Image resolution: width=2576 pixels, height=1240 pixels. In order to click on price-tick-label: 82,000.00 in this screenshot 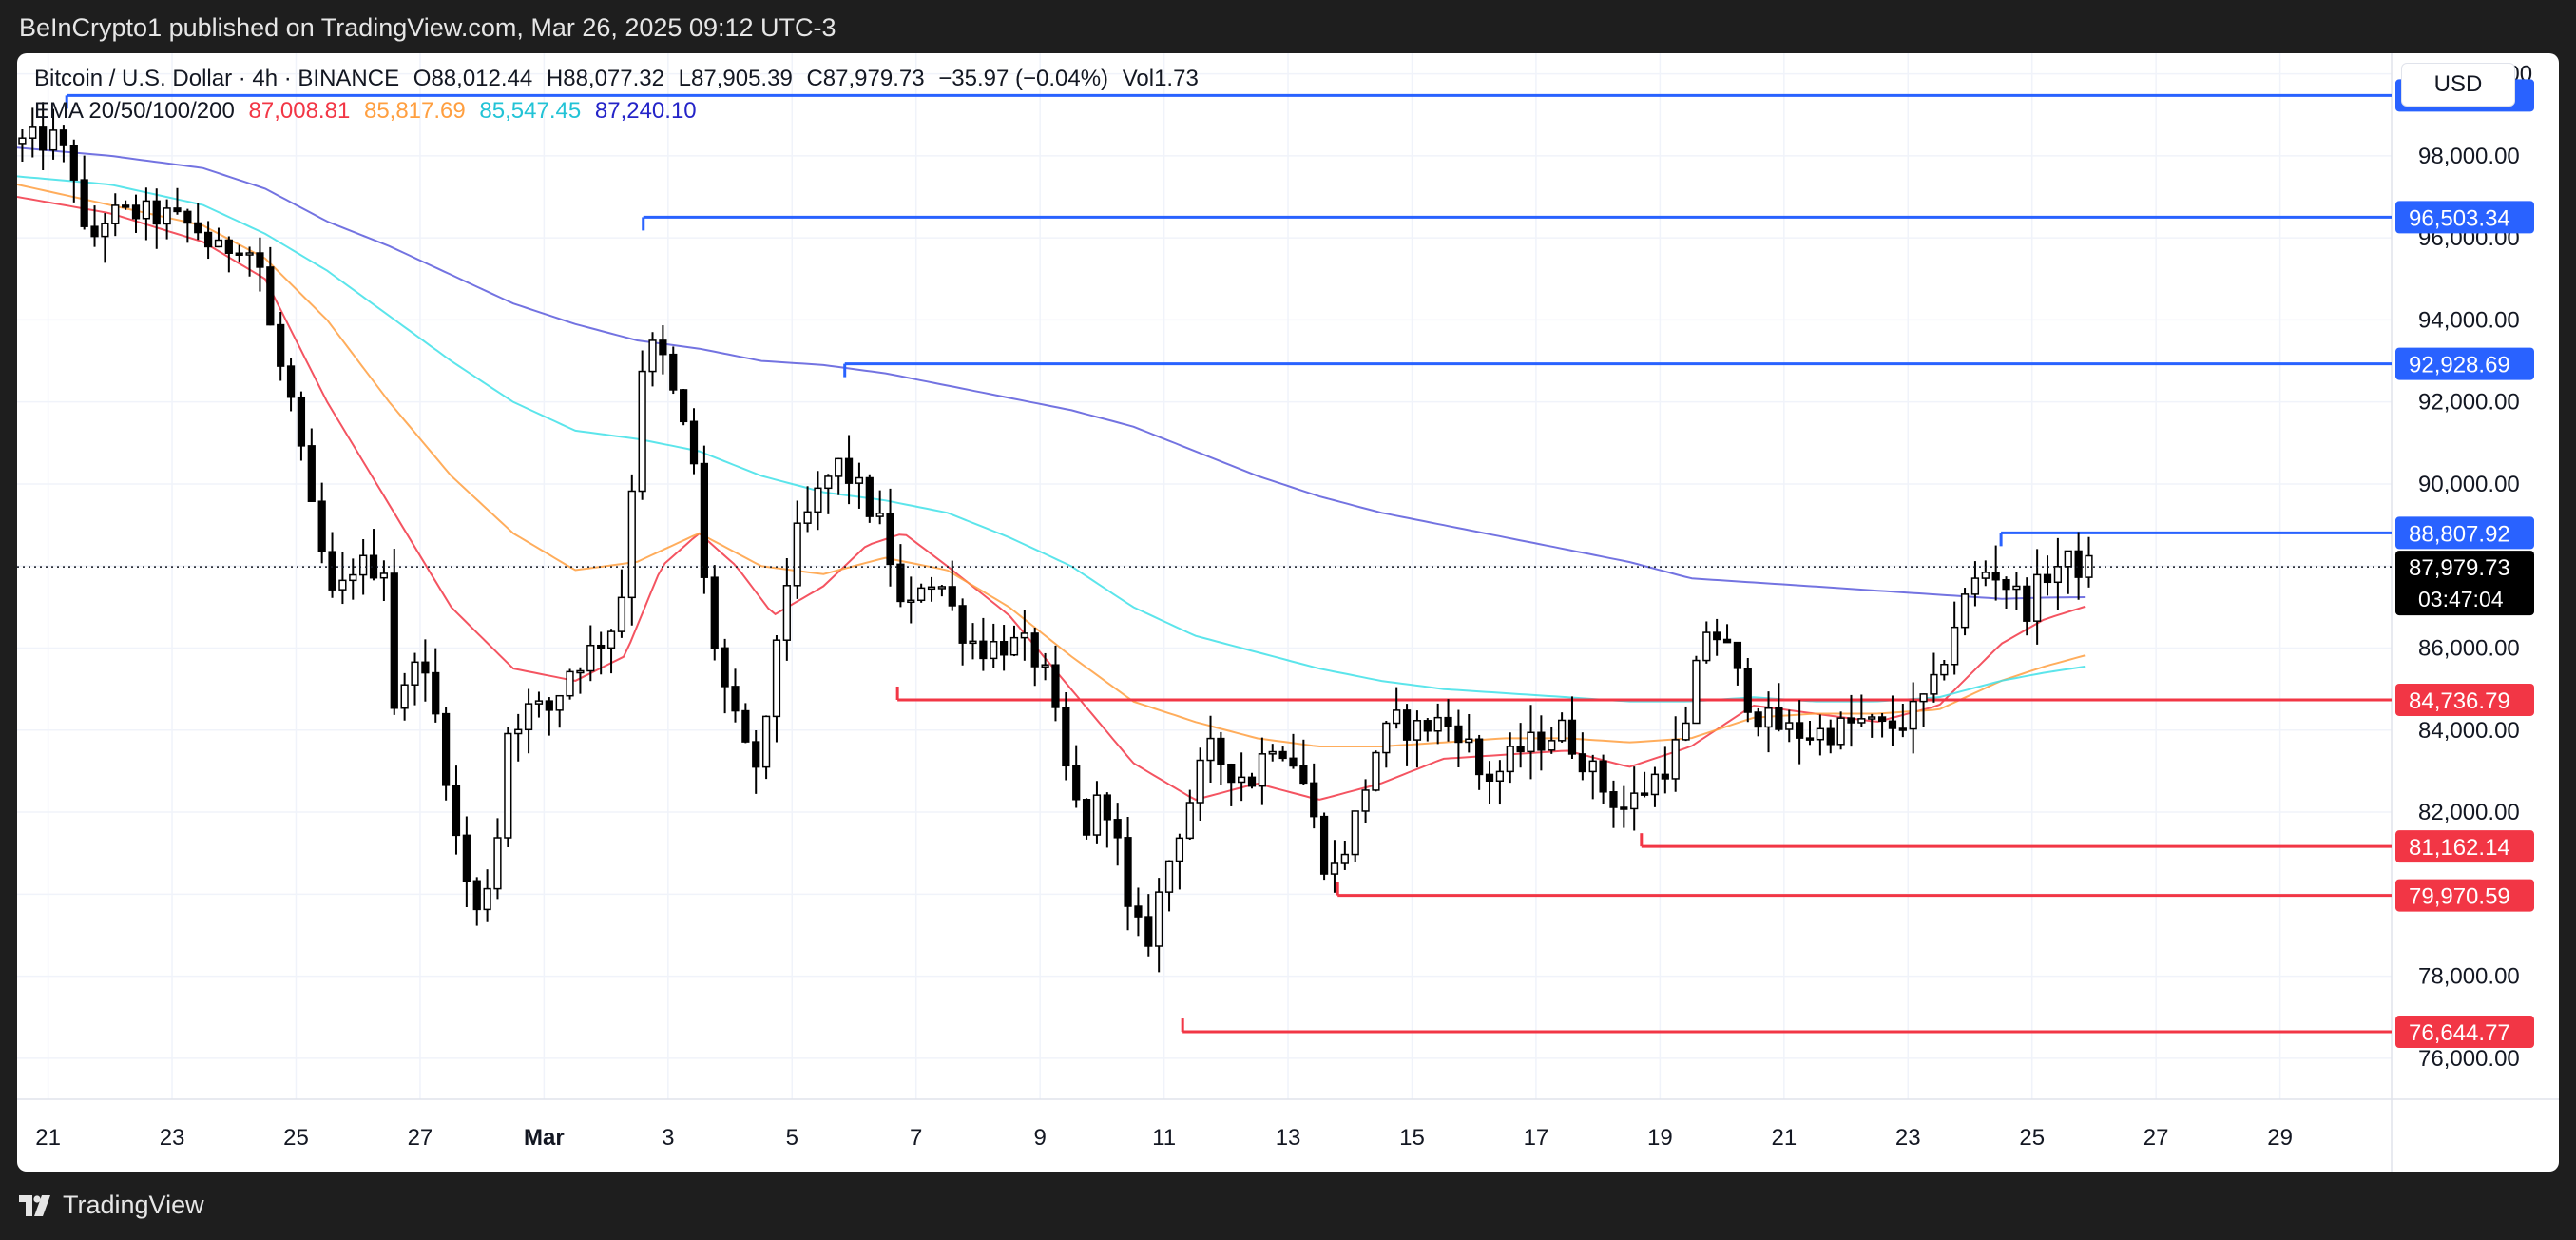, I will do `click(2469, 812)`.